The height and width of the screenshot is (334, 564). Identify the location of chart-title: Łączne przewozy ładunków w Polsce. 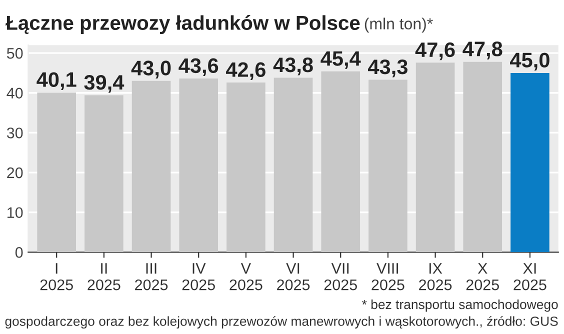
(183, 24).